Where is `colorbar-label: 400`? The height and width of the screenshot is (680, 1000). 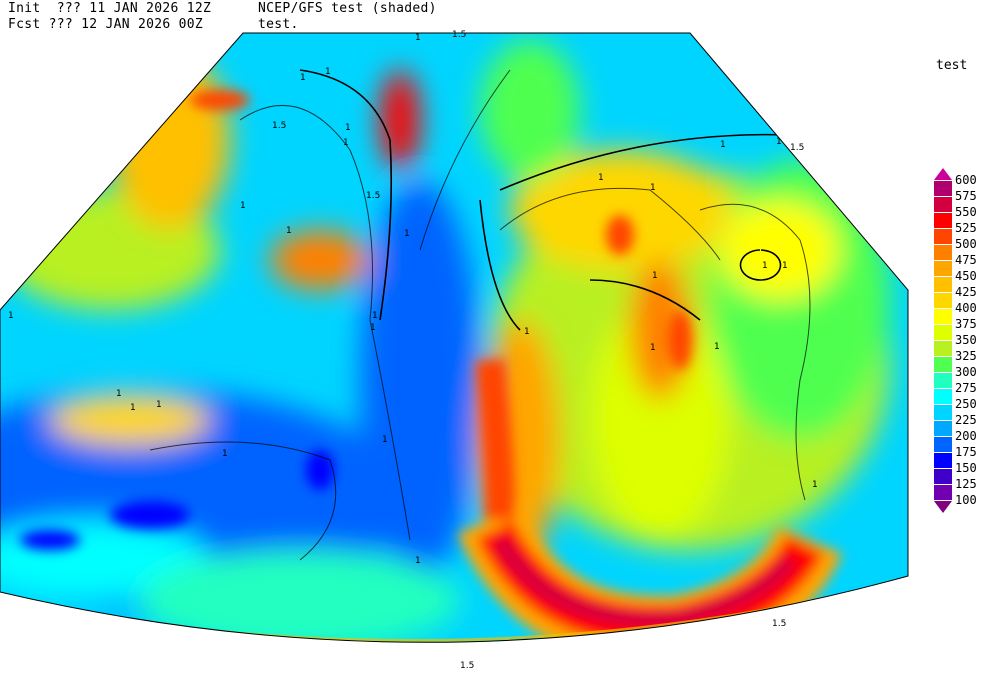
colorbar-label: 400 is located at coordinates (966, 308).